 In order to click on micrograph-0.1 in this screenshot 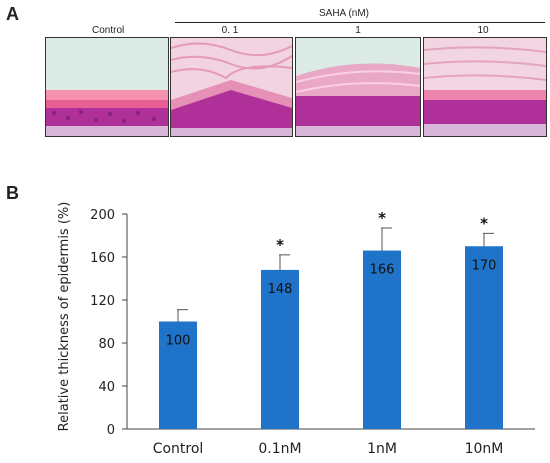, I will do `click(231, 87)`.